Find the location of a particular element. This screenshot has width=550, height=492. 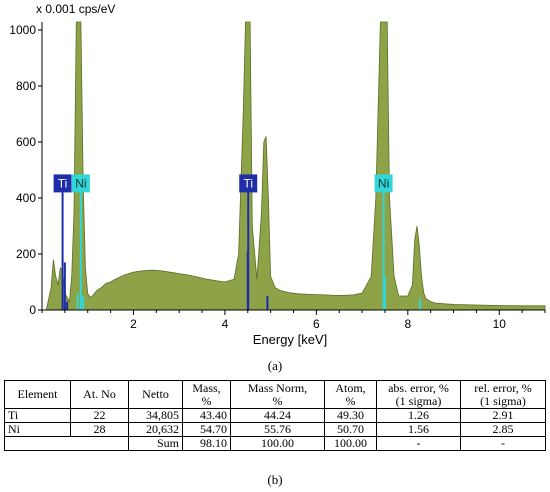

column-header-line: Netto is located at coordinates (155, 394).